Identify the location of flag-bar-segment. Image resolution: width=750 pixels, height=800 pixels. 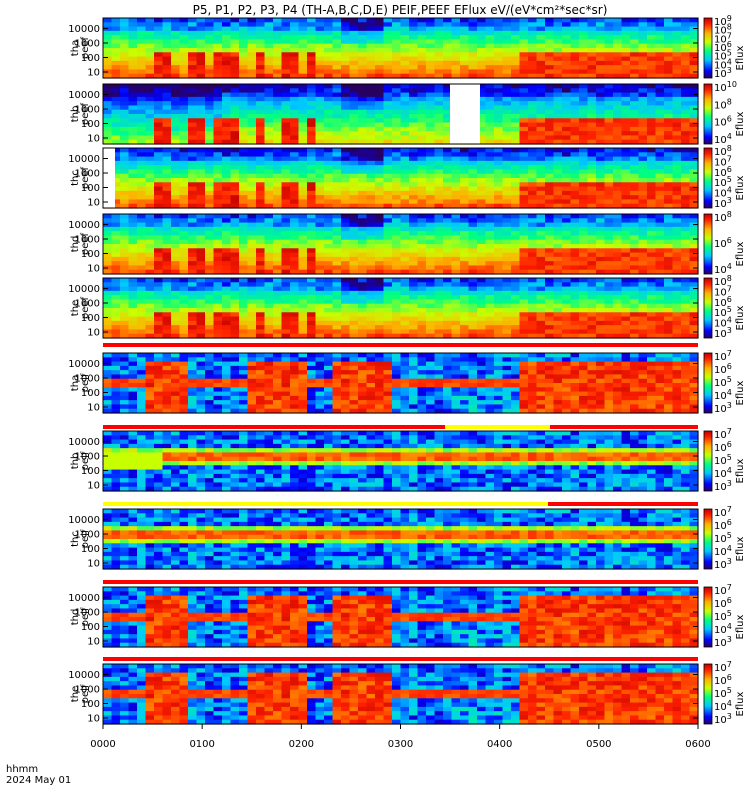
(325, 504).